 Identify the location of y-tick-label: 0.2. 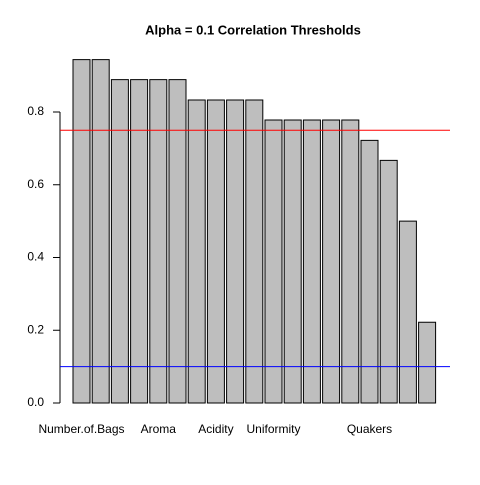
(35, 329).